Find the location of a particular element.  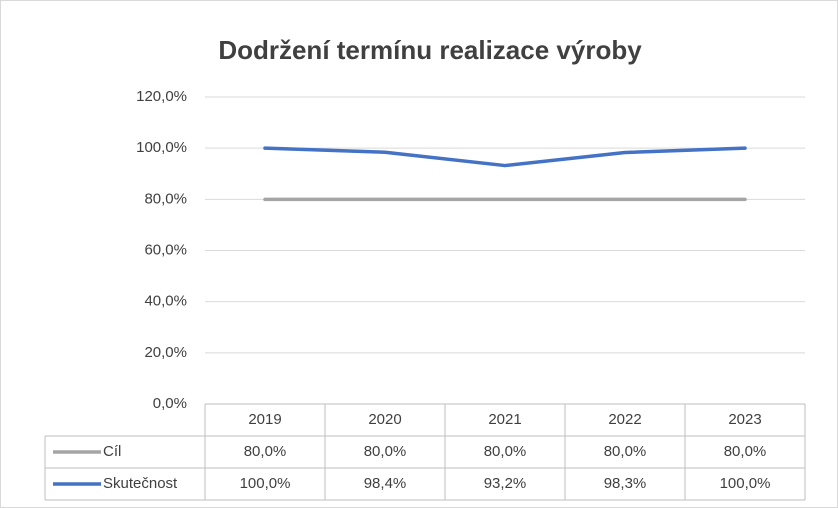

x-tick-label: 2019 is located at coordinates (264, 419).